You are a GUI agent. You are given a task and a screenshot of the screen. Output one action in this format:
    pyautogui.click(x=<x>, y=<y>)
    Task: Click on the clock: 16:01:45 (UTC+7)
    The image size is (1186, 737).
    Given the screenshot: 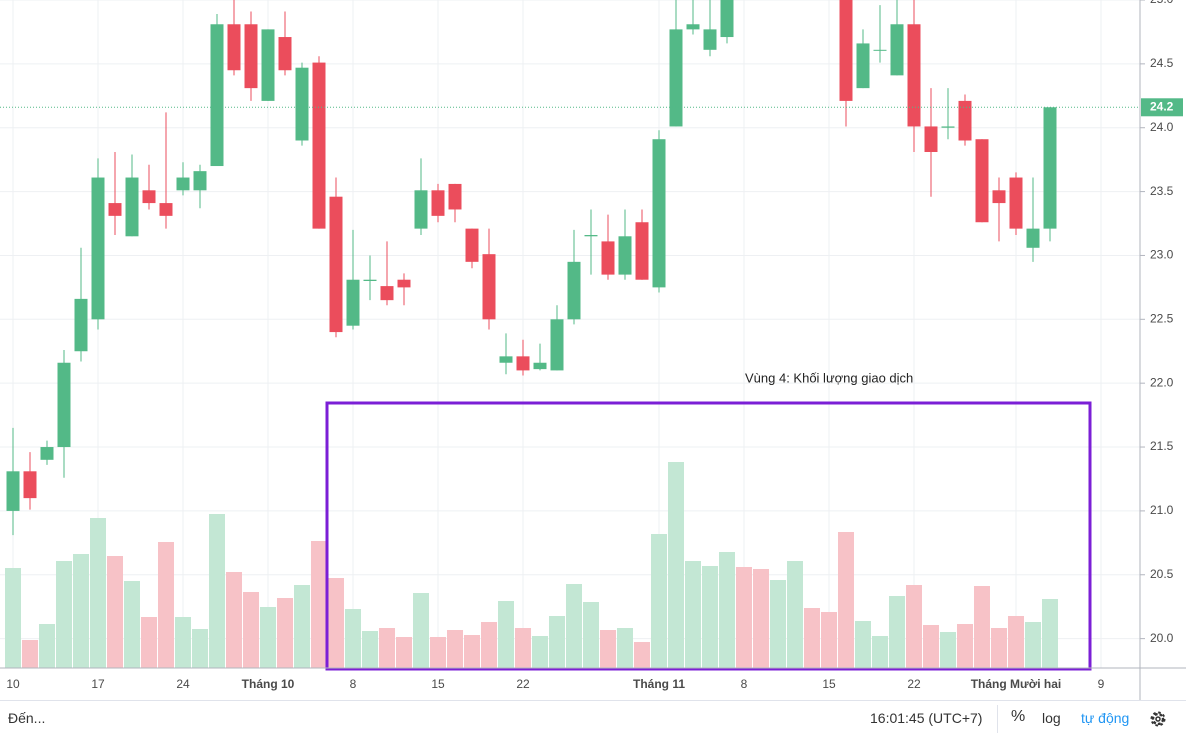 What is the action you would take?
    pyautogui.click(x=926, y=718)
    